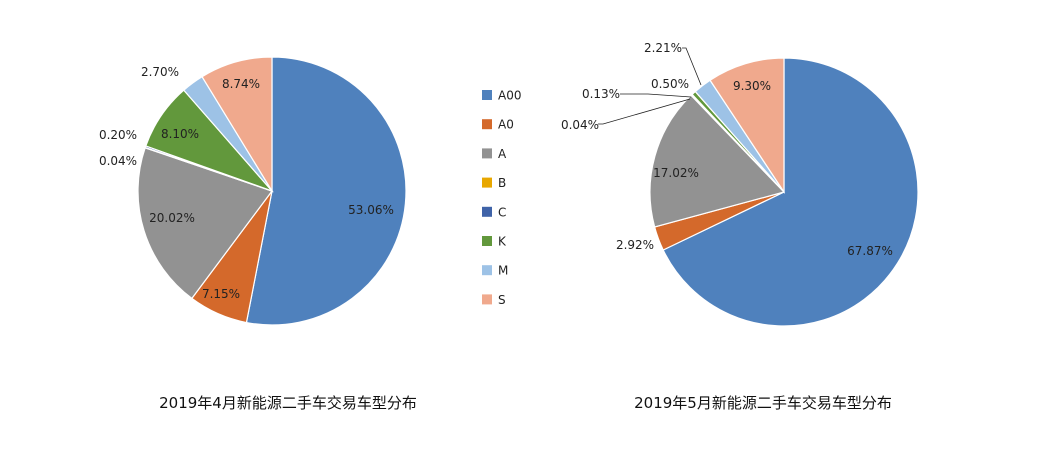  I want to click on data-label-may-a0: 2.92%, so click(635, 245).